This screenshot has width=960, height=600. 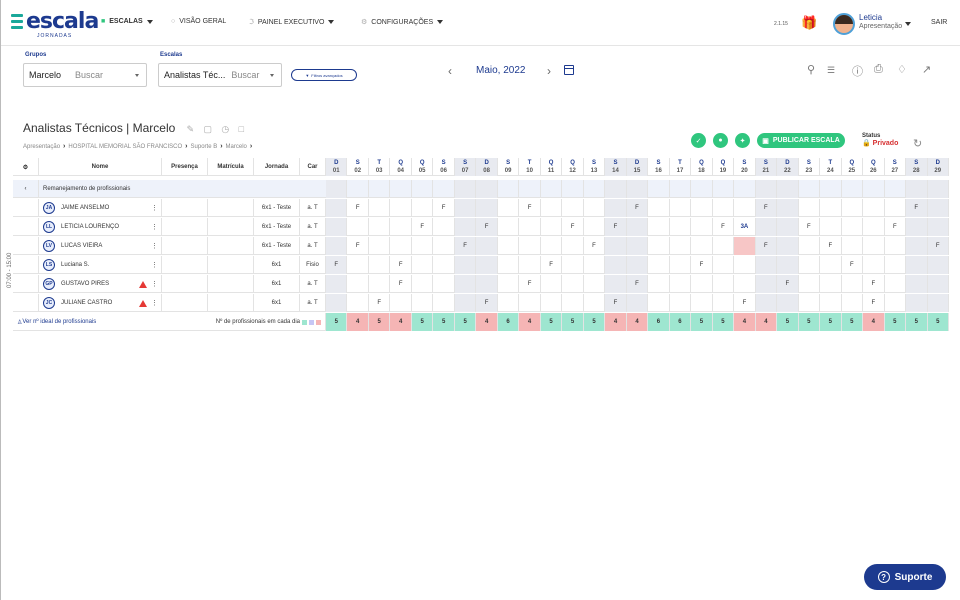 I want to click on day-header: S 27, so click(x=896, y=167).